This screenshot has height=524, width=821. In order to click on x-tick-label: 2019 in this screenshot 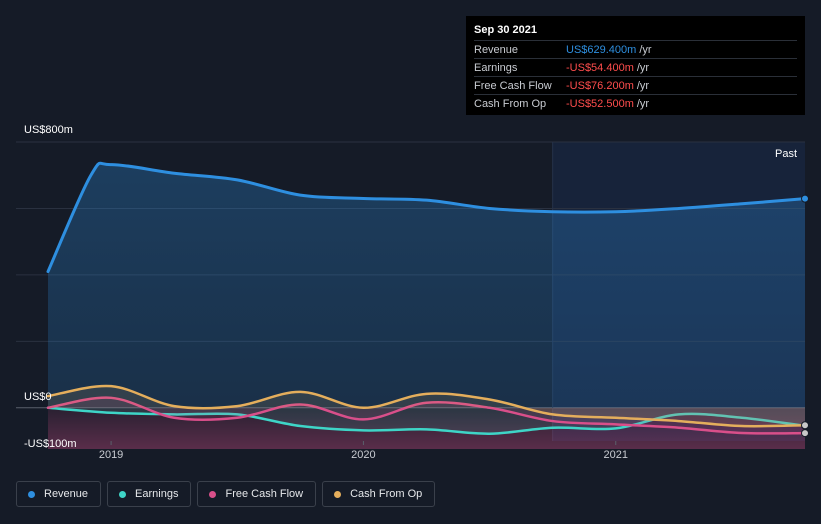, I will do `click(111, 455)`.